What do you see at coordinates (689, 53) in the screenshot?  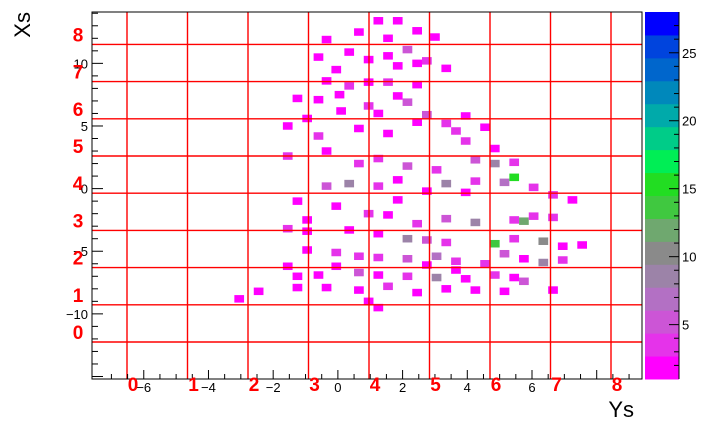 I see `z-tick-label: 25` at bounding box center [689, 53].